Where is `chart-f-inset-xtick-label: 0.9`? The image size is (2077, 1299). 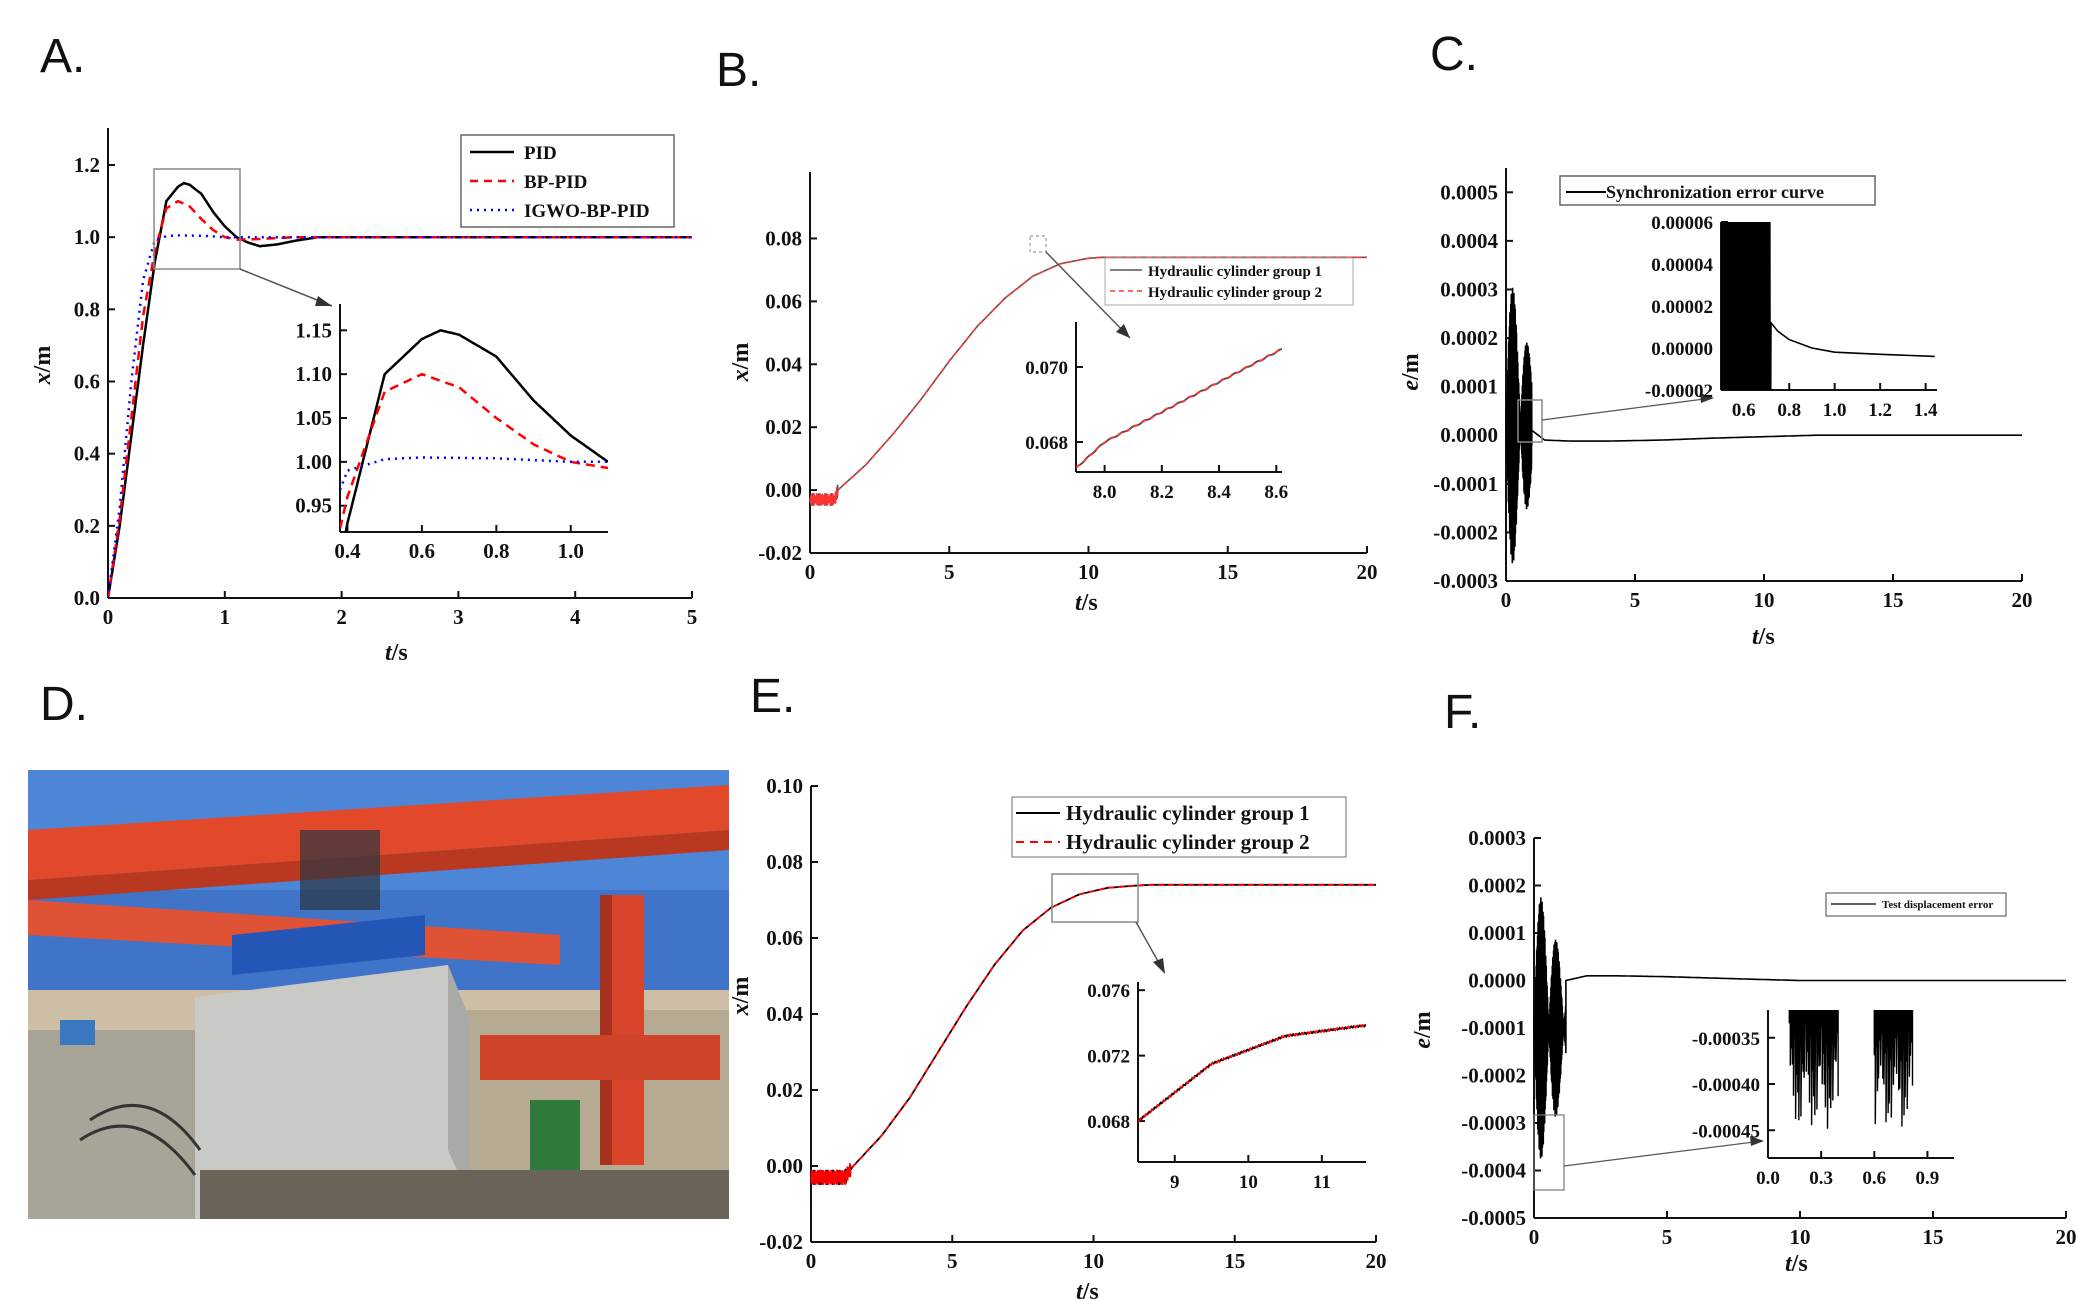
chart-f-inset-xtick-label: 0.9 is located at coordinates (1928, 1178).